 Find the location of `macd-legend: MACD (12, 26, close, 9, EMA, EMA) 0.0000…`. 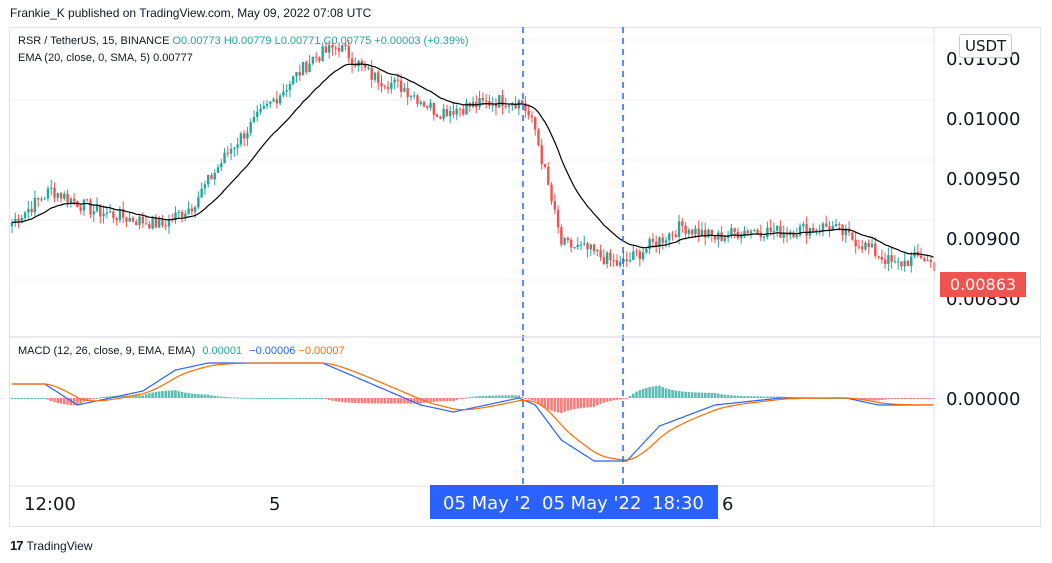

macd-legend: MACD (12, 26, close, 9, EMA, EMA) 0.0000… is located at coordinates (181, 351).